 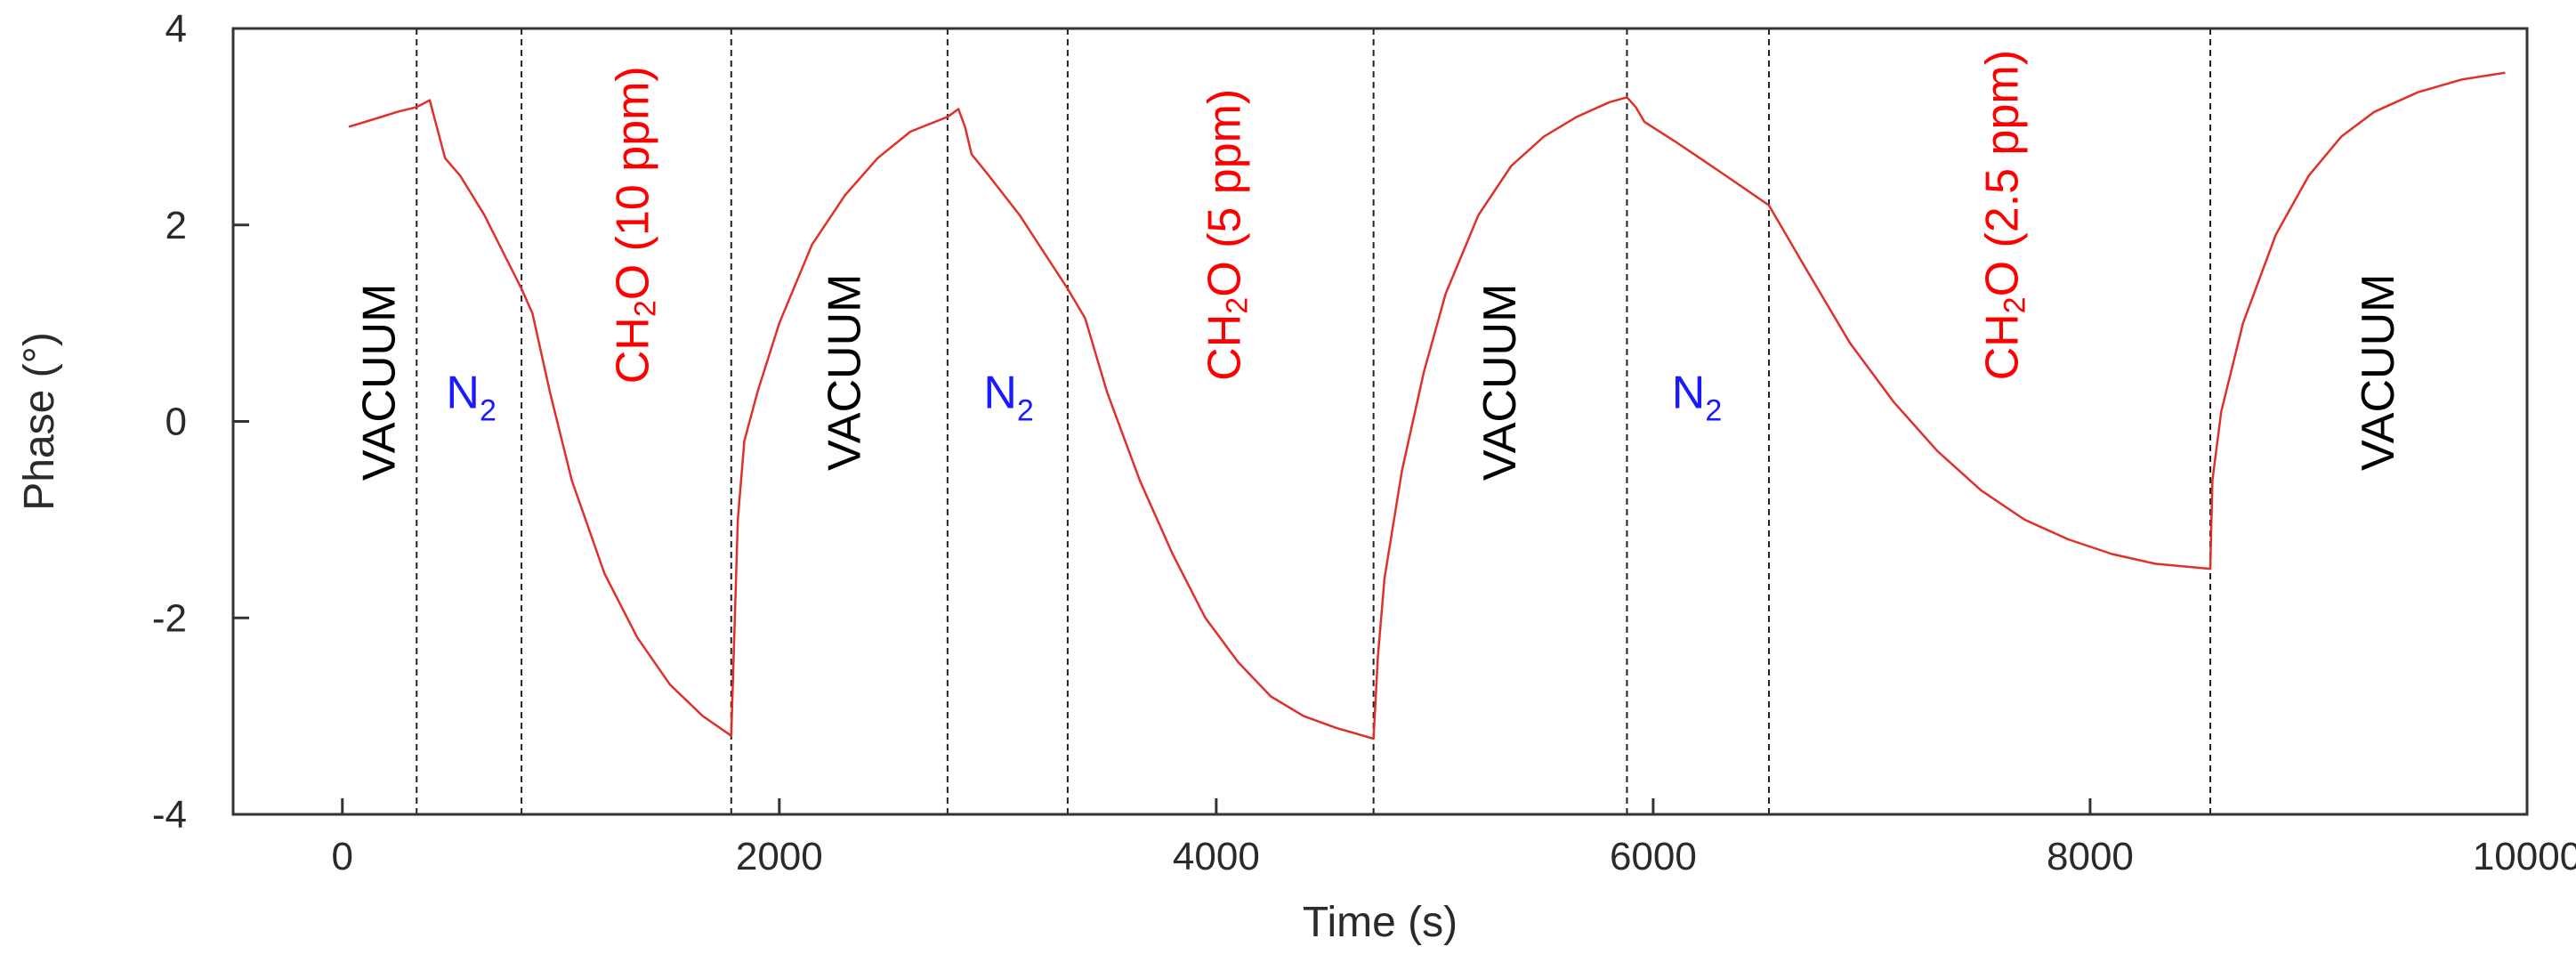 I want to click on x-tick-label: 2000, so click(x=779, y=856).